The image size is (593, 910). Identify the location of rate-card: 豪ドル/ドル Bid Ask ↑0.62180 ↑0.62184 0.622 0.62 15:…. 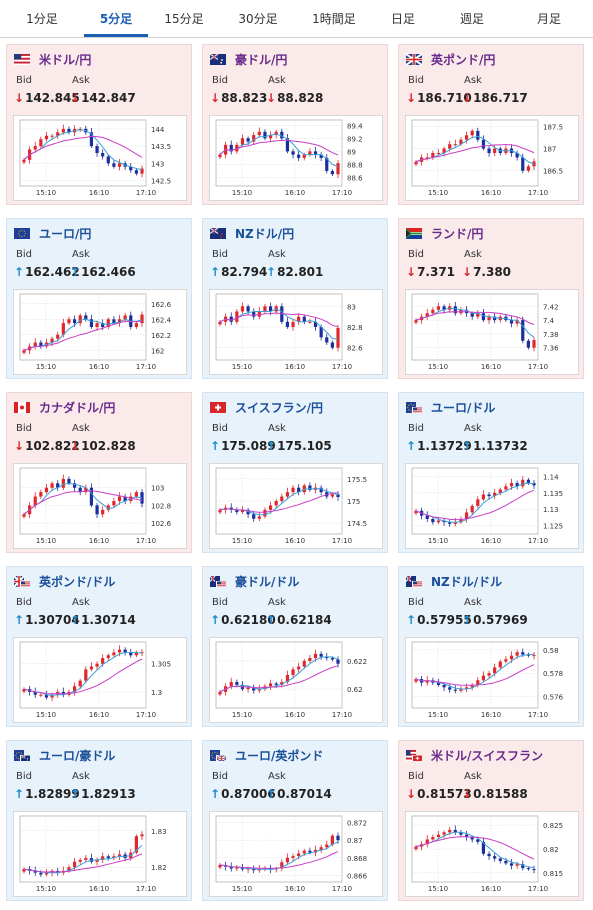
(295, 646).